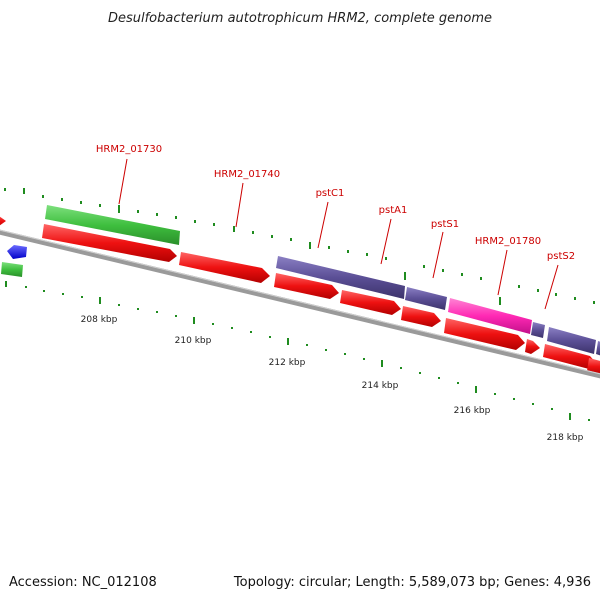 The width and height of the screenshot is (600, 600). Describe the element at coordinates (247, 174) in the screenshot. I see `gene-label-hrm2-01740: HRM2_01740` at that location.